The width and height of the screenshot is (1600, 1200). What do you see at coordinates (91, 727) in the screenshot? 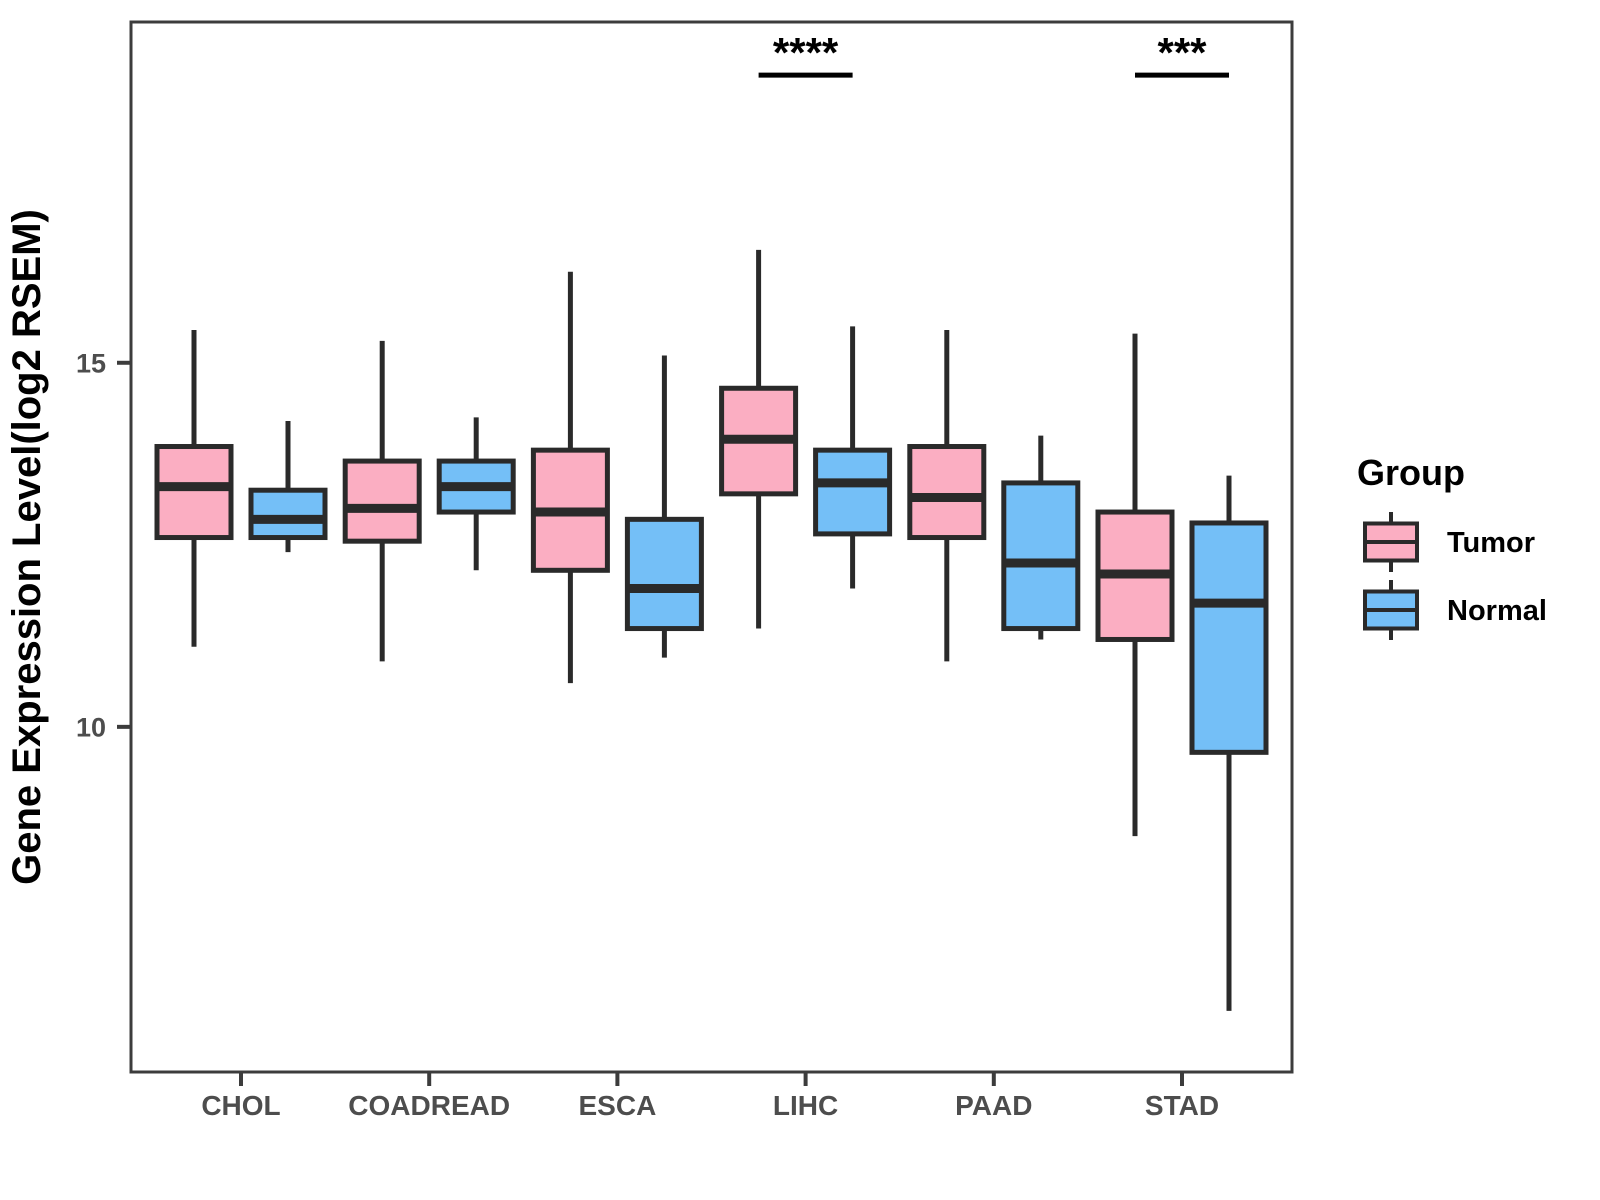
I see `y-tick-label-10: 10` at bounding box center [91, 727].